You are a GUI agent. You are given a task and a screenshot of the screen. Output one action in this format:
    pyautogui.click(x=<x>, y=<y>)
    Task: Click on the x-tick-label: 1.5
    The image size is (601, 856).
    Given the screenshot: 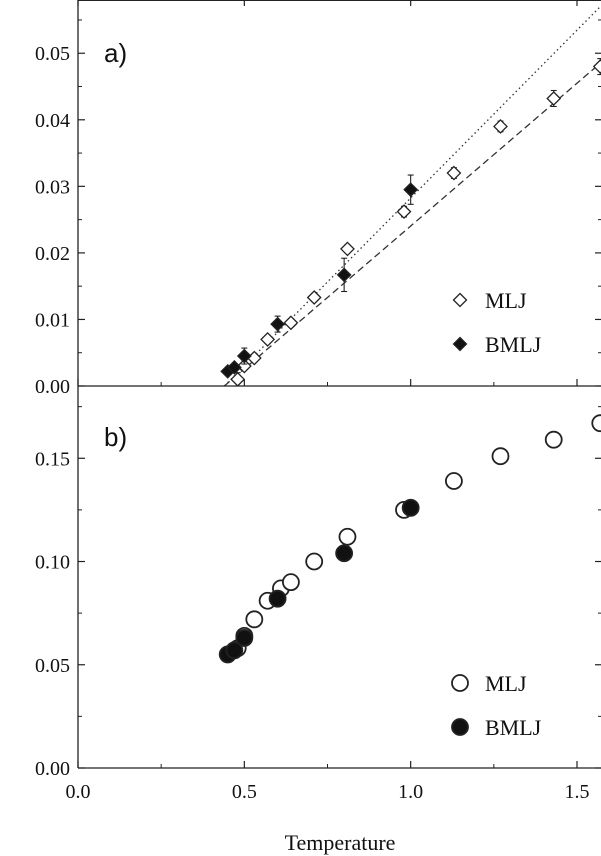 What is the action you would take?
    pyautogui.click(x=577, y=792)
    